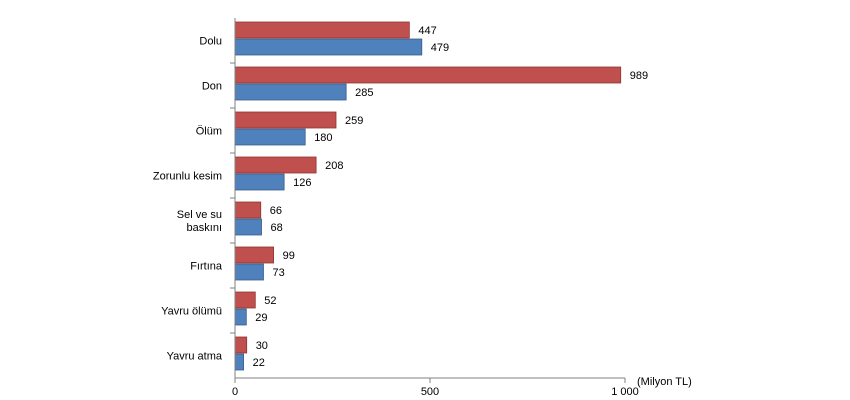 Image resolution: width=850 pixels, height=400 pixels. What do you see at coordinates (206, 267) in the screenshot?
I see `category-label: Fırtına` at bounding box center [206, 267].